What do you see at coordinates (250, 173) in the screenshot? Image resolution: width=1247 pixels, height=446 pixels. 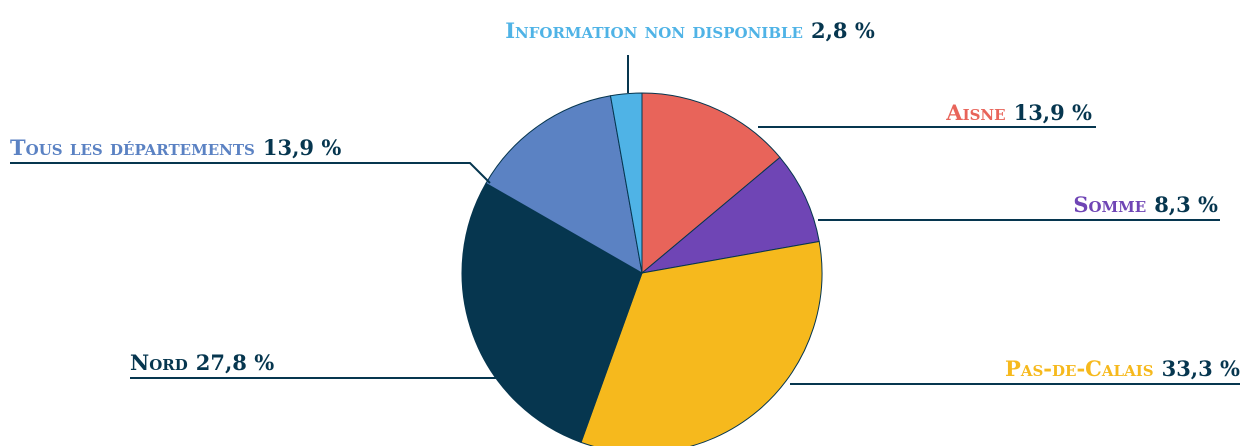 I see `leader-line` at bounding box center [250, 173].